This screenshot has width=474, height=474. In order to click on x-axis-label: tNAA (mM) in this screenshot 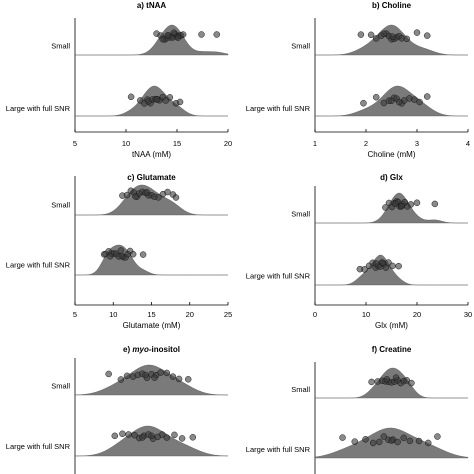, I will do `click(151, 154)`.